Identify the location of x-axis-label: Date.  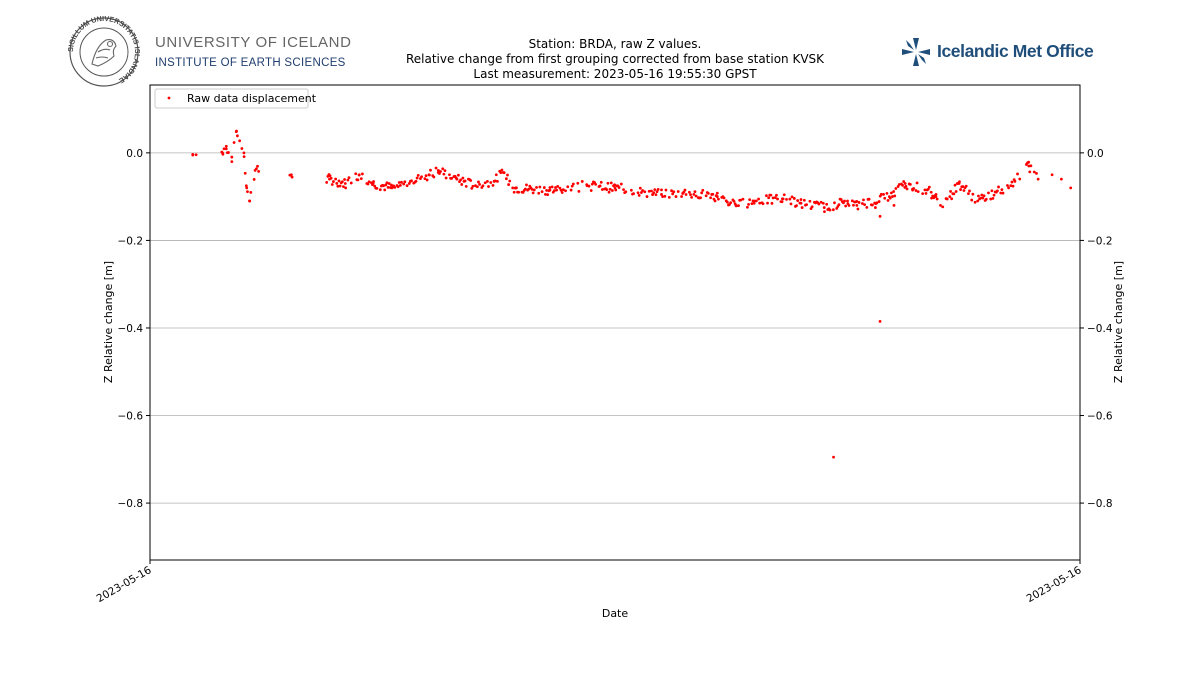
(615, 613).